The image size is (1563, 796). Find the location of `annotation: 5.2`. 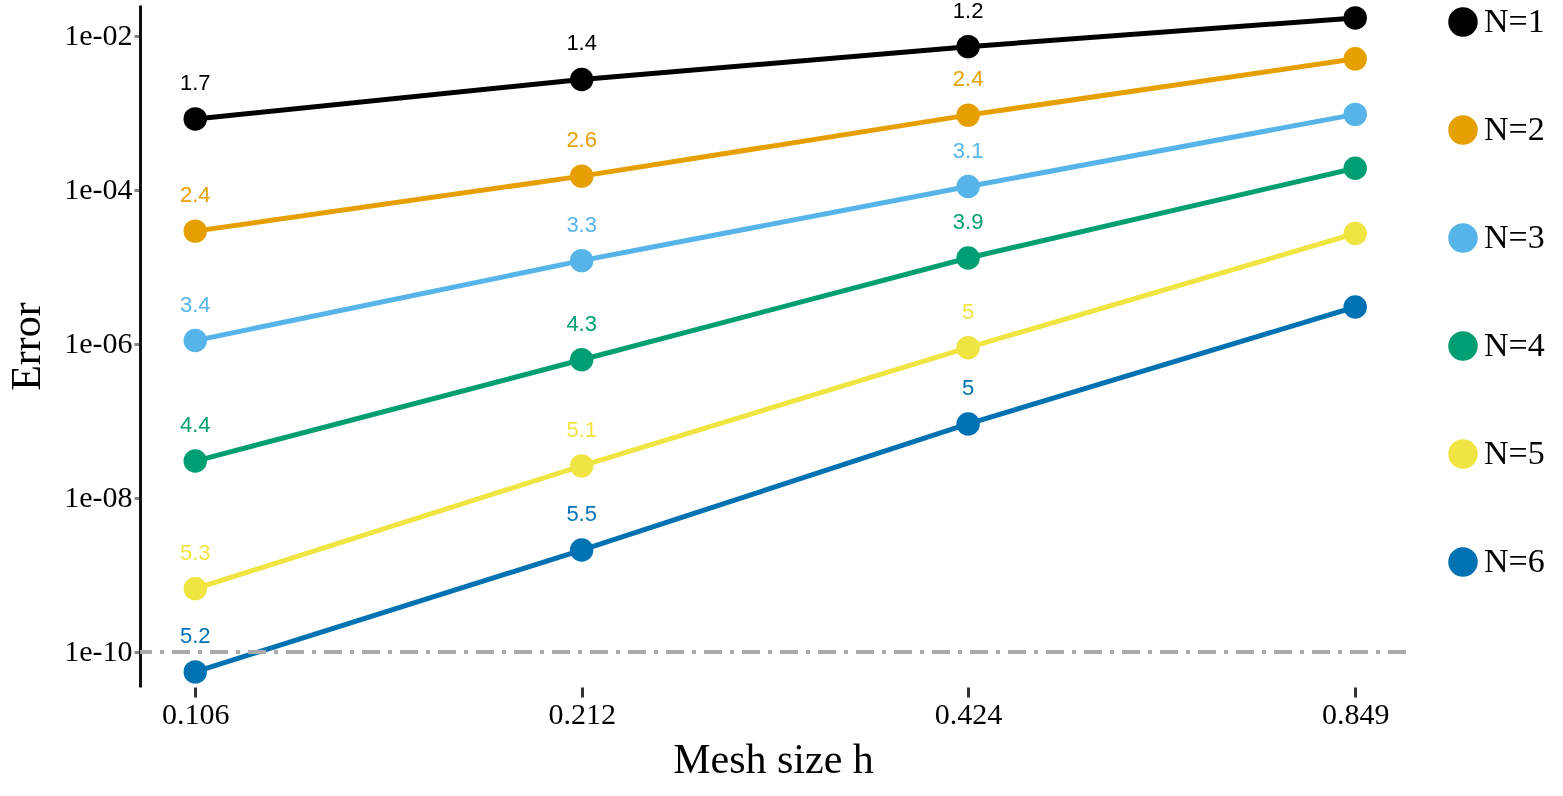

annotation: 5.2 is located at coordinates (195, 635).